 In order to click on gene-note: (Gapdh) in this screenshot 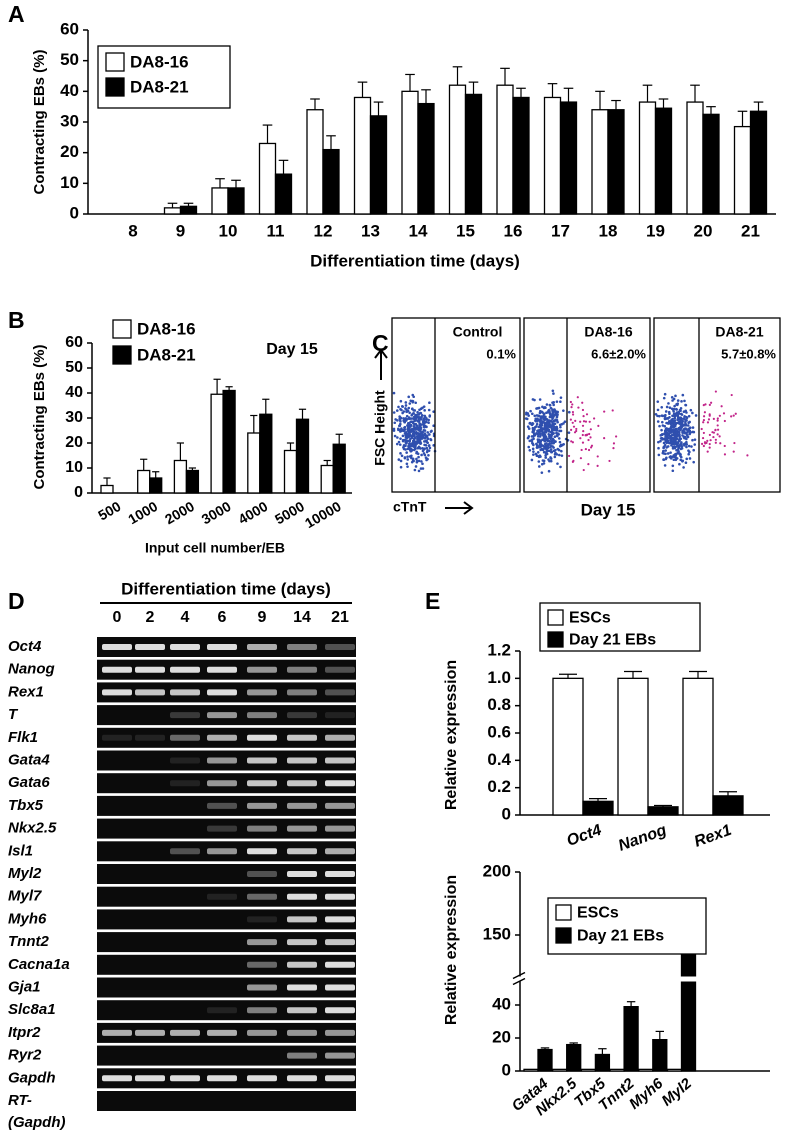, I will do `click(37, 1122)`.